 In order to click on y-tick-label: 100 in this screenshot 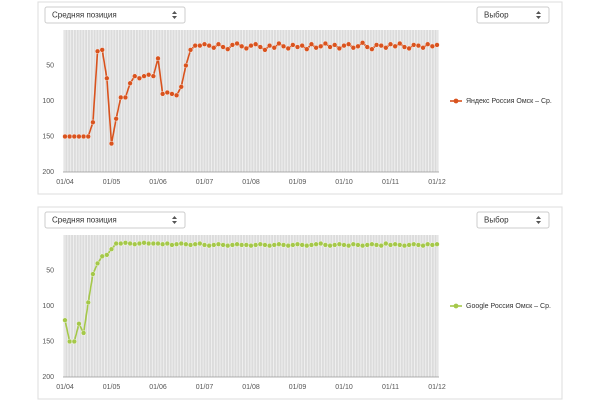, I will do `click(48, 306)`.